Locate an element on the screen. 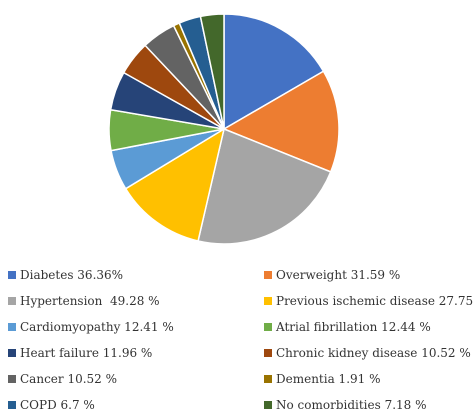  legend-item: Dementia 1.91 % is located at coordinates (368, 379).